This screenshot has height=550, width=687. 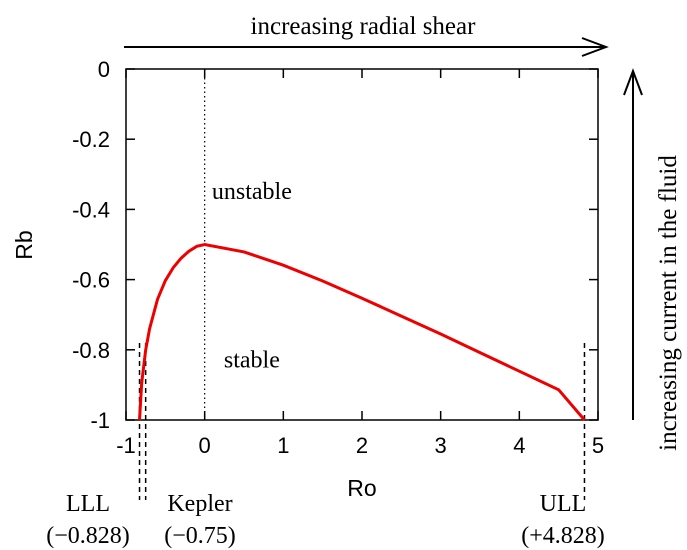 What do you see at coordinates (91, 350) in the screenshot?
I see `y-tick-label: -0.8` at bounding box center [91, 350].